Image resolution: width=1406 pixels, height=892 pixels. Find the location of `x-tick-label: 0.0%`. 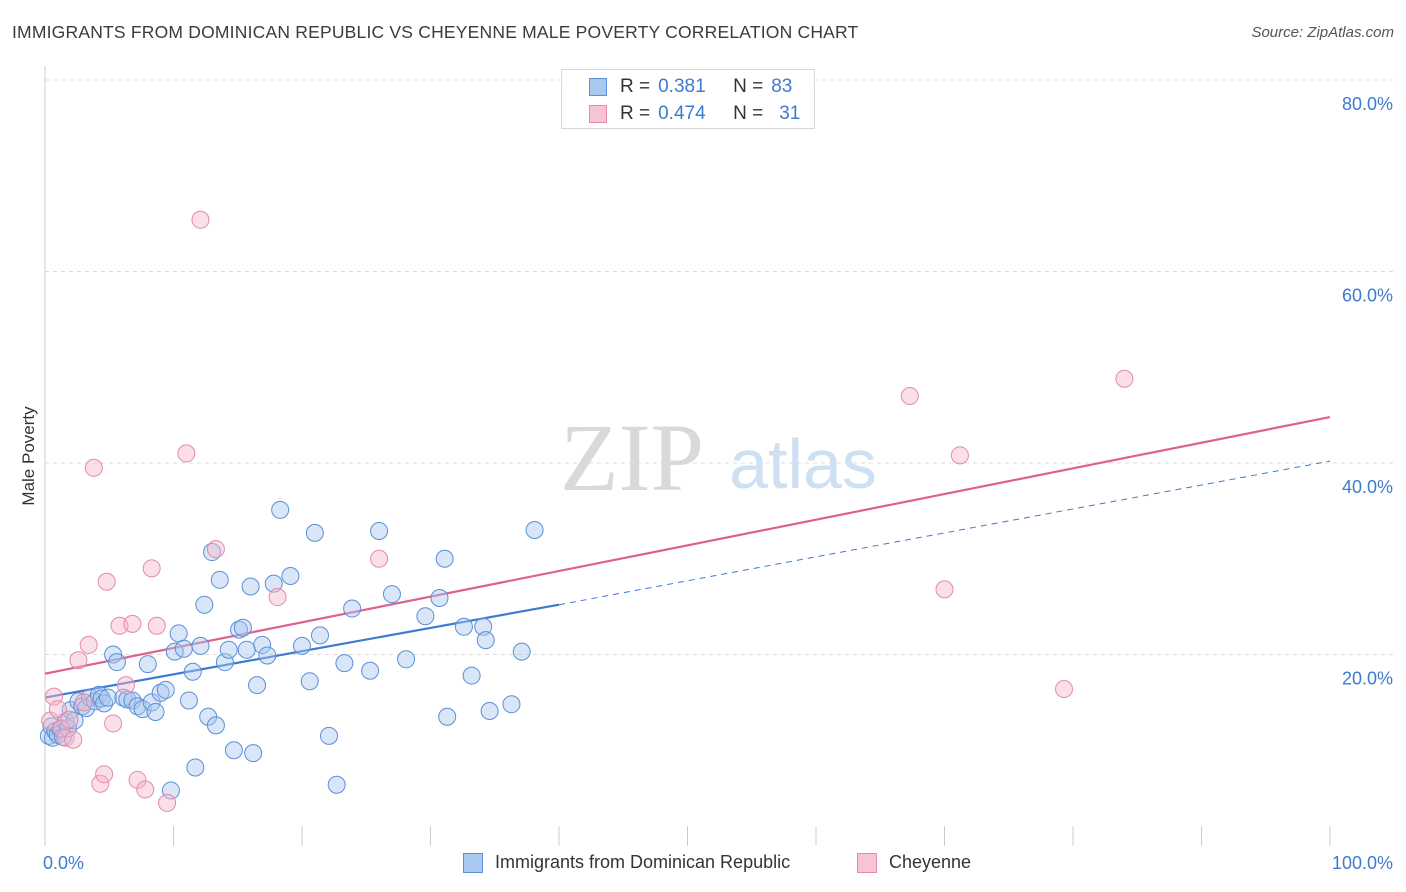

x-tick-label: 0.0% is located at coordinates (63, 863).